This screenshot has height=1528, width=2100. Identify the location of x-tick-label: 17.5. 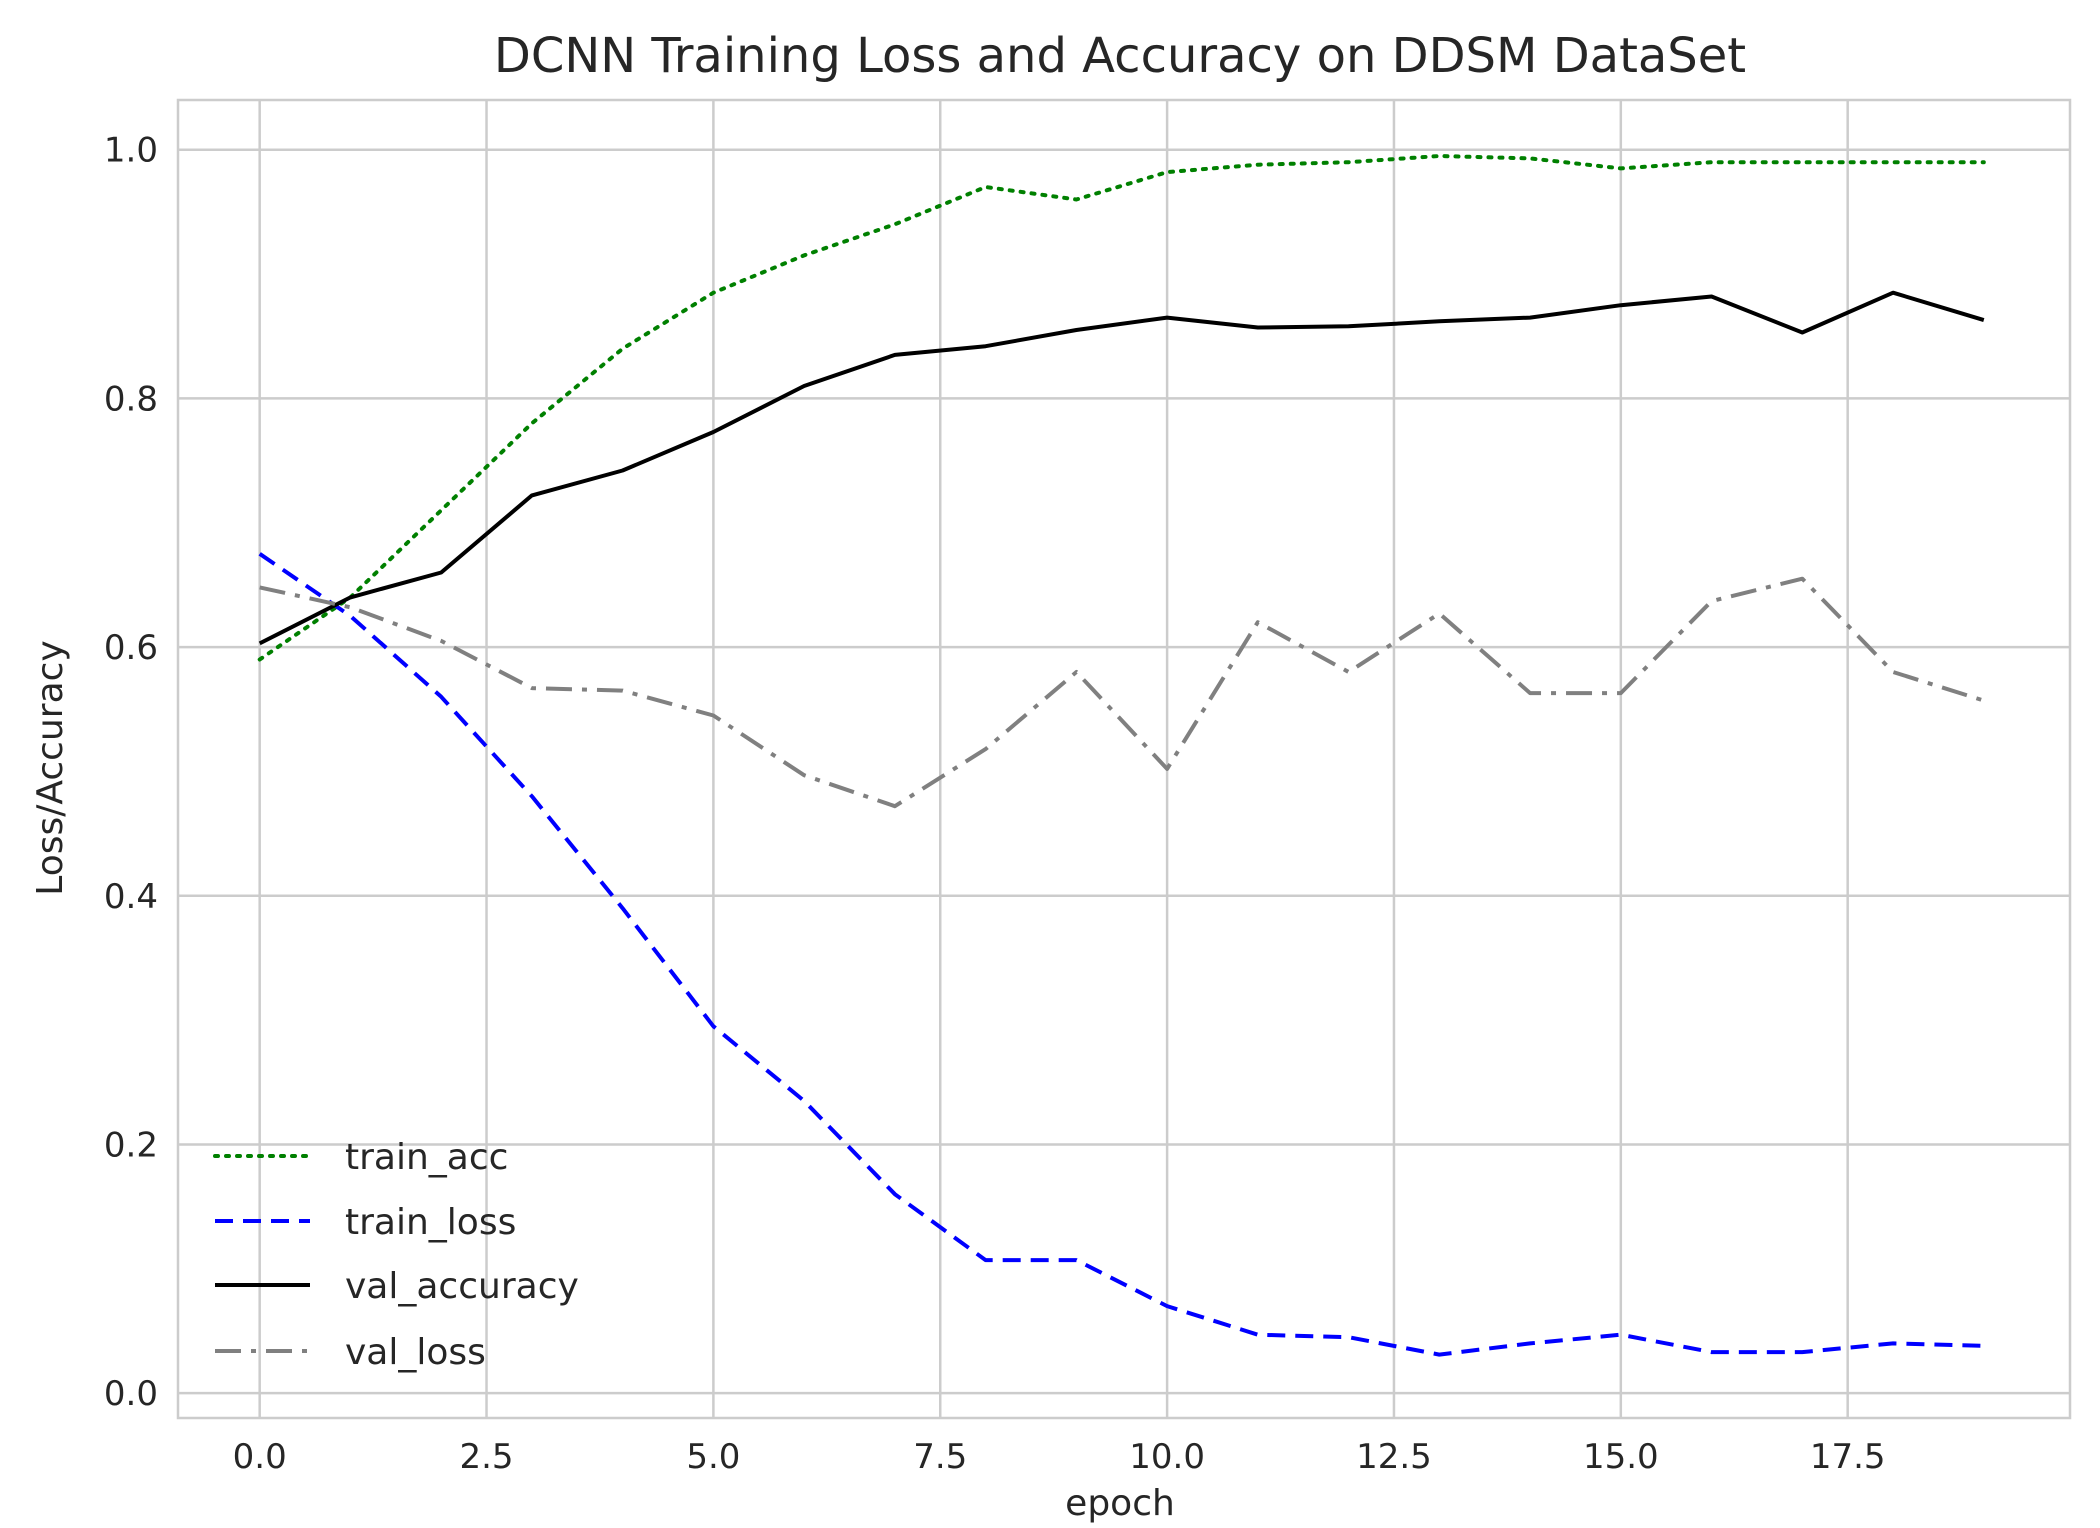
(1848, 1457).